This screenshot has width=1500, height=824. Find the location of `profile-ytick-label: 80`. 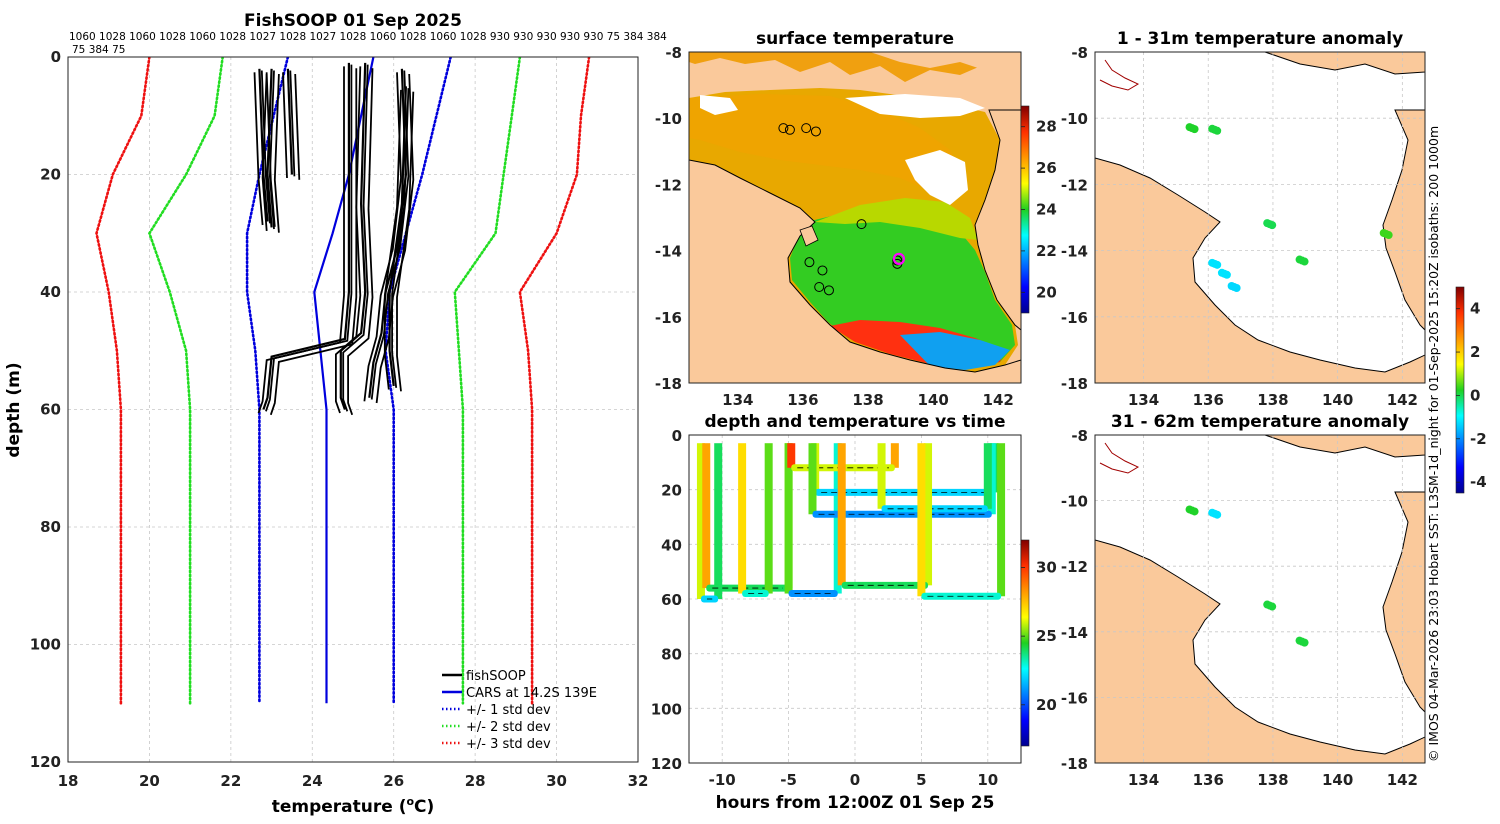

profile-ytick-label: 80 is located at coordinates (50, 527).